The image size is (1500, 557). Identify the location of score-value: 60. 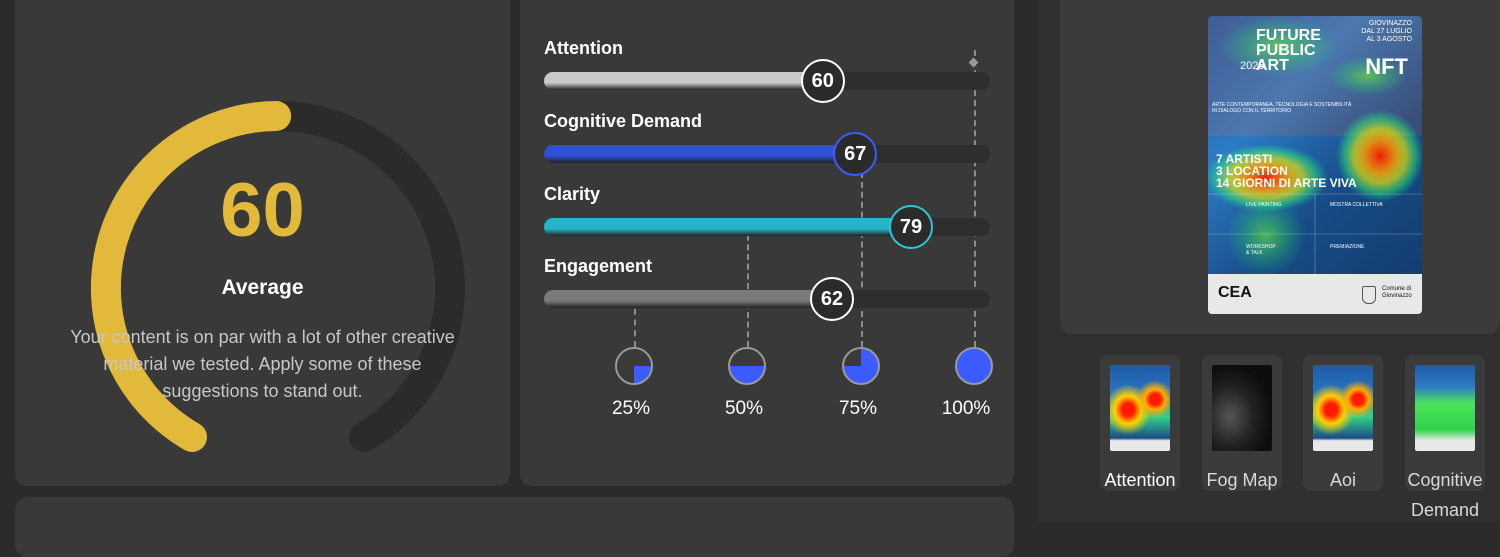
(262, 210).